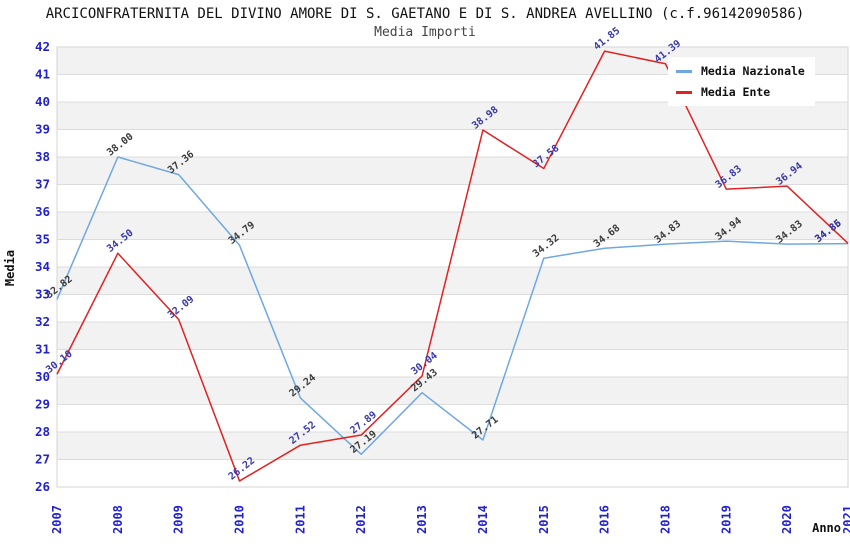 The height and width of the screenshot is (550, 850). I want to click on legend: Media Nazionale Media Ente, so click(741, 81).